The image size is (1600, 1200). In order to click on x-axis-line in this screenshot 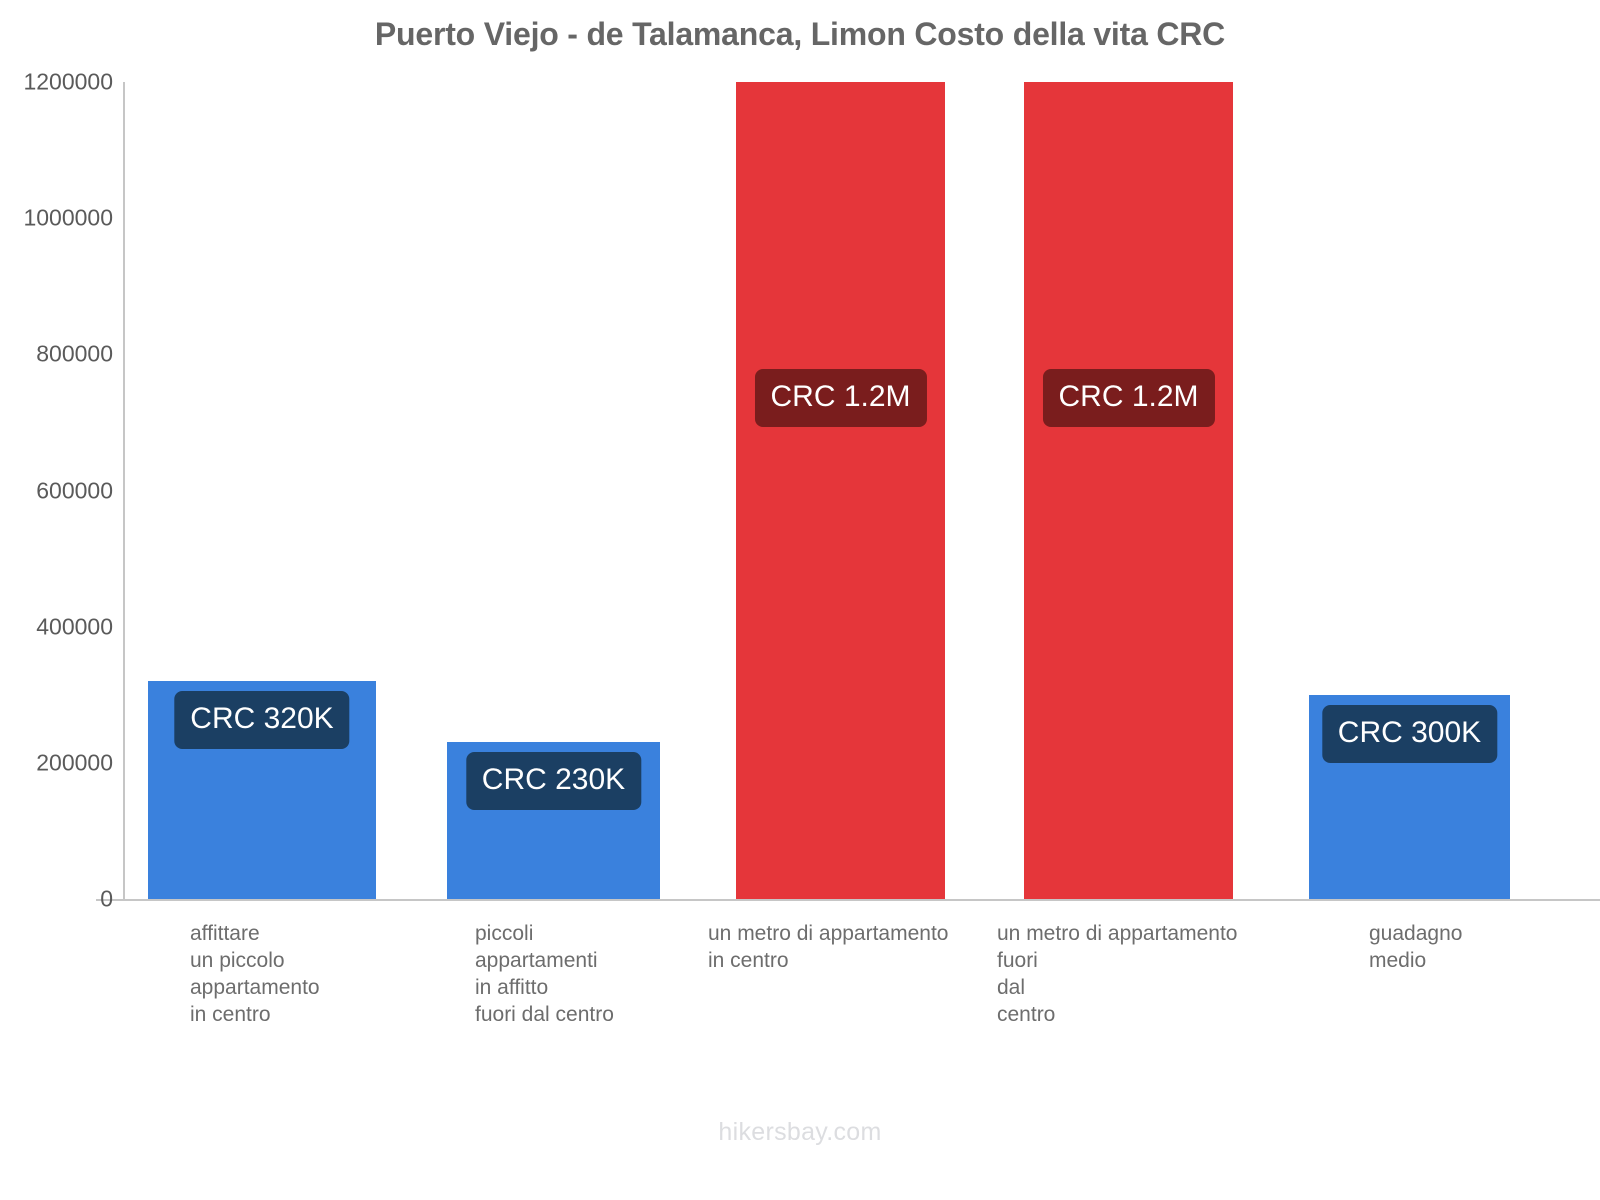, I will do `click(848, 900)`.